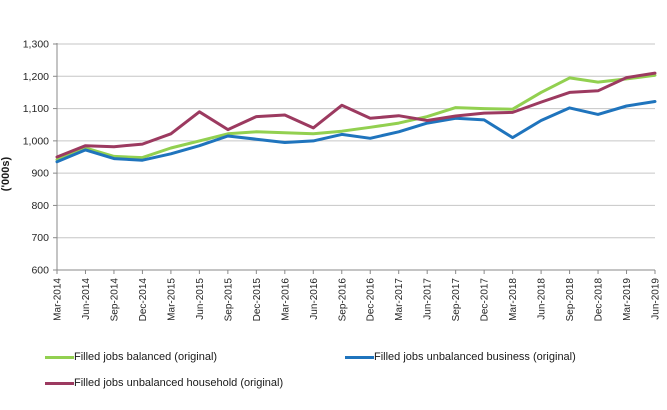 Image resolution: width=667 pixels, height=410 pixels. I want to click on x-tick-label: Mar-2016, so click(285, 299).